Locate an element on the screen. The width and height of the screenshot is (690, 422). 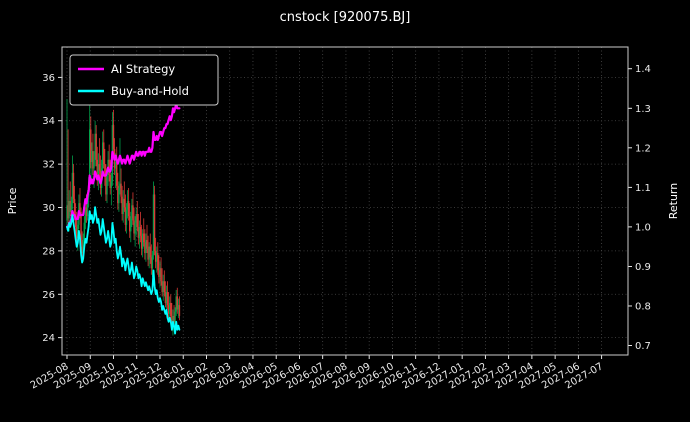
return-tick-label: 1.0 is located at coordinates (643, 227).